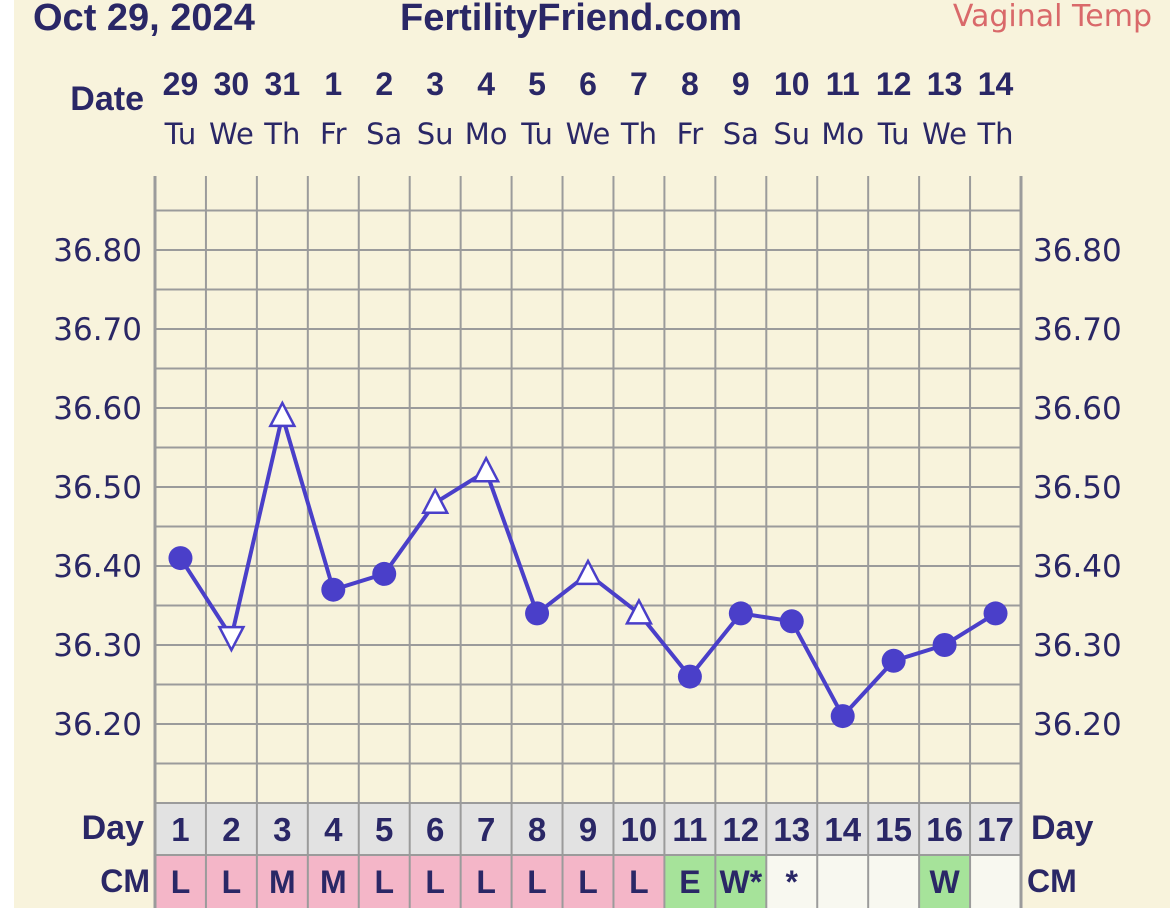 This screenshot has width=1170, height=908. Describe the element at coordinates (97, 488) in the screenshot. I see `y-tick-label-left: 36.50` at that location.